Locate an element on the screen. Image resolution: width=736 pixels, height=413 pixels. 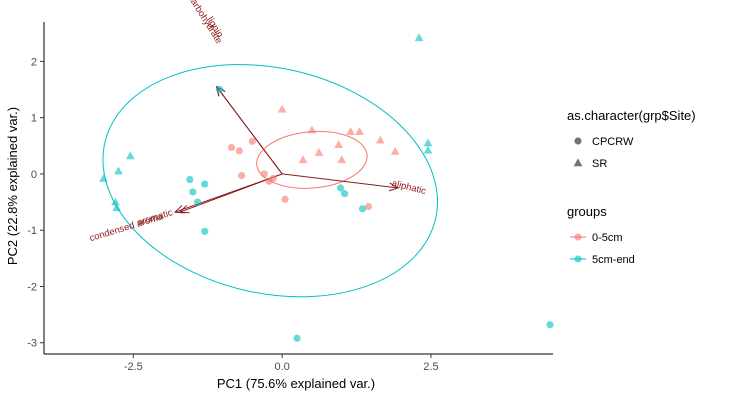
legend-label-sr: SR is located at coordinates (599, 164).